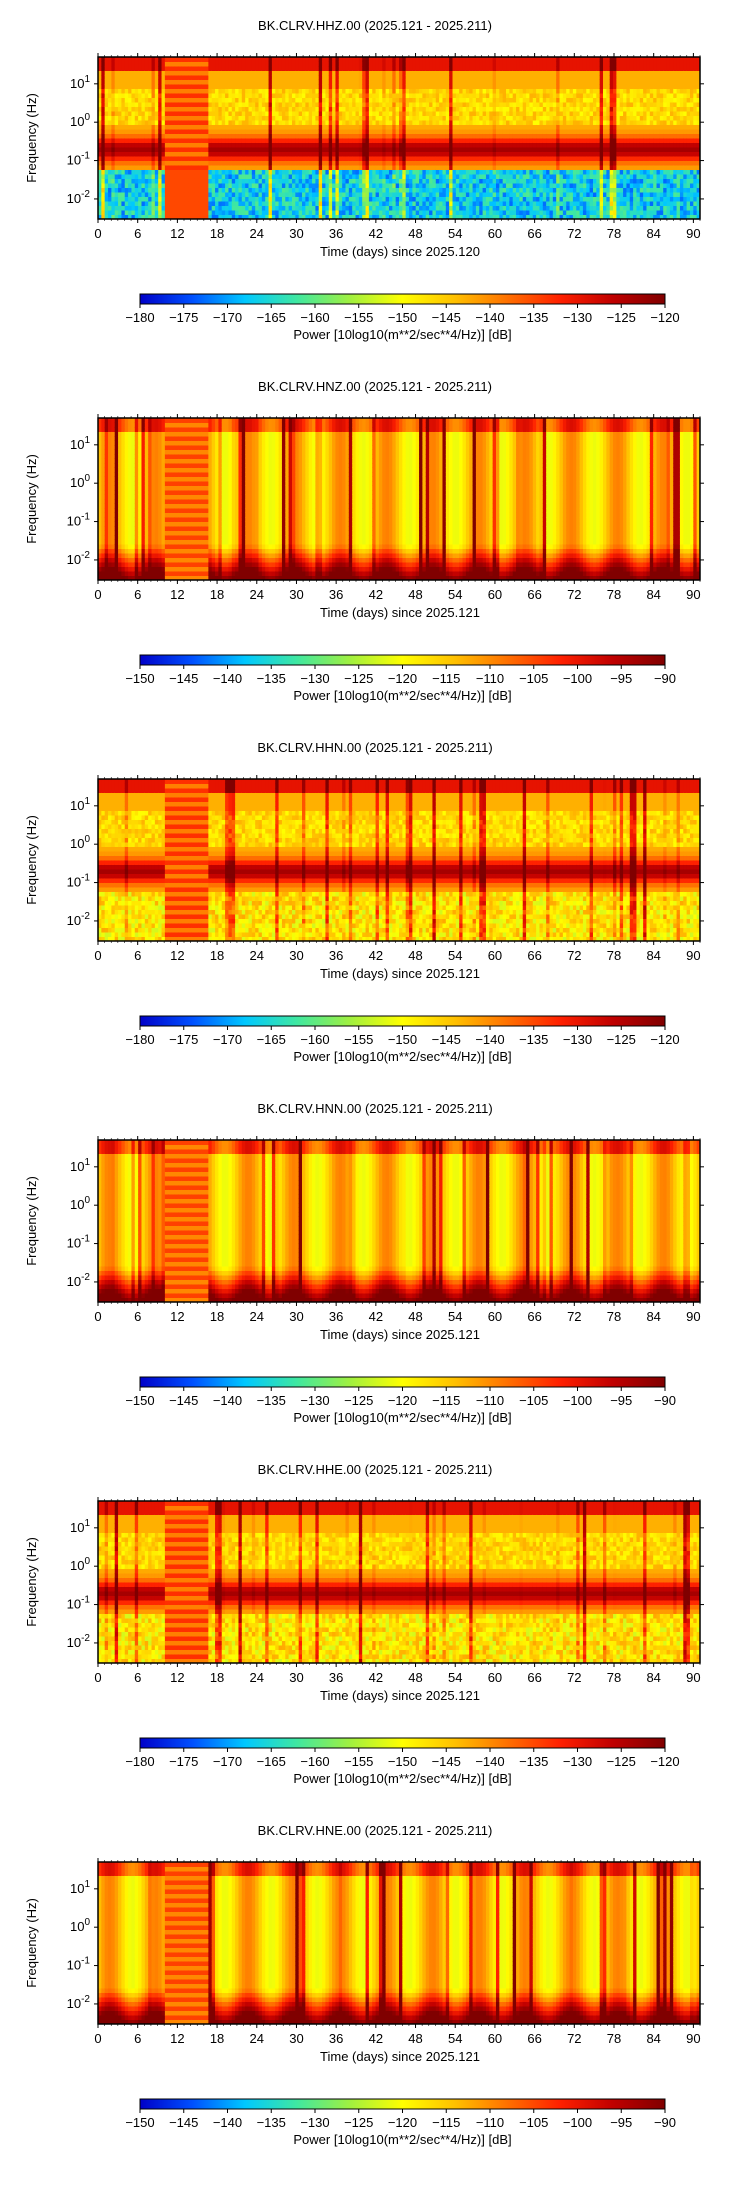 Image resolution: width=750 pixels, height=2197 pixels. What do you see at coordinates (375, 386) in the screenshot?
I see `chart-title: BK.CLRV.HNZ.00 (2025.121 - 2025.211)` at bounding box center [375, 386].